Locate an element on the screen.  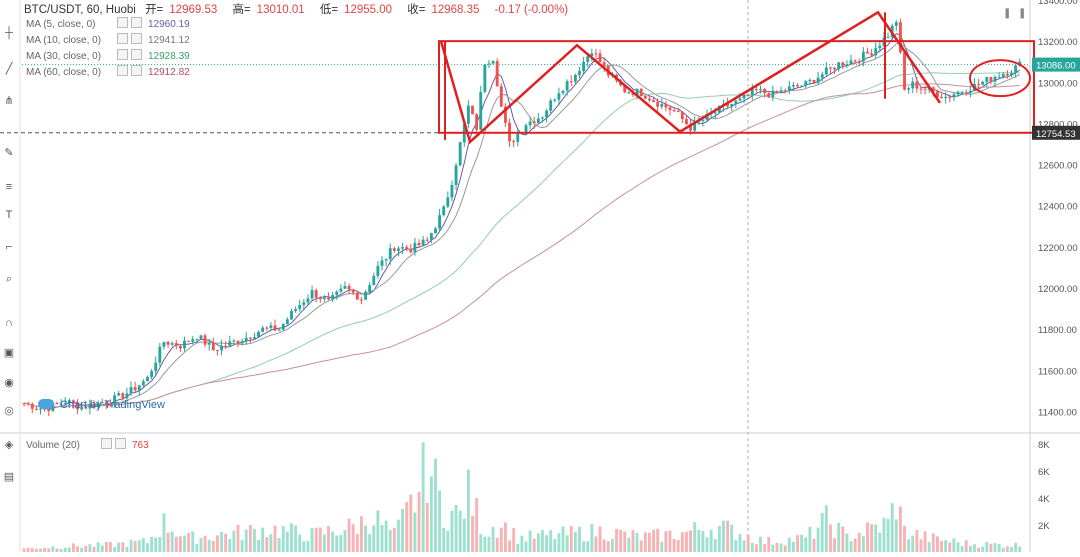
pitchfork-icon: ⋔ is located at coordinates (9, 101).